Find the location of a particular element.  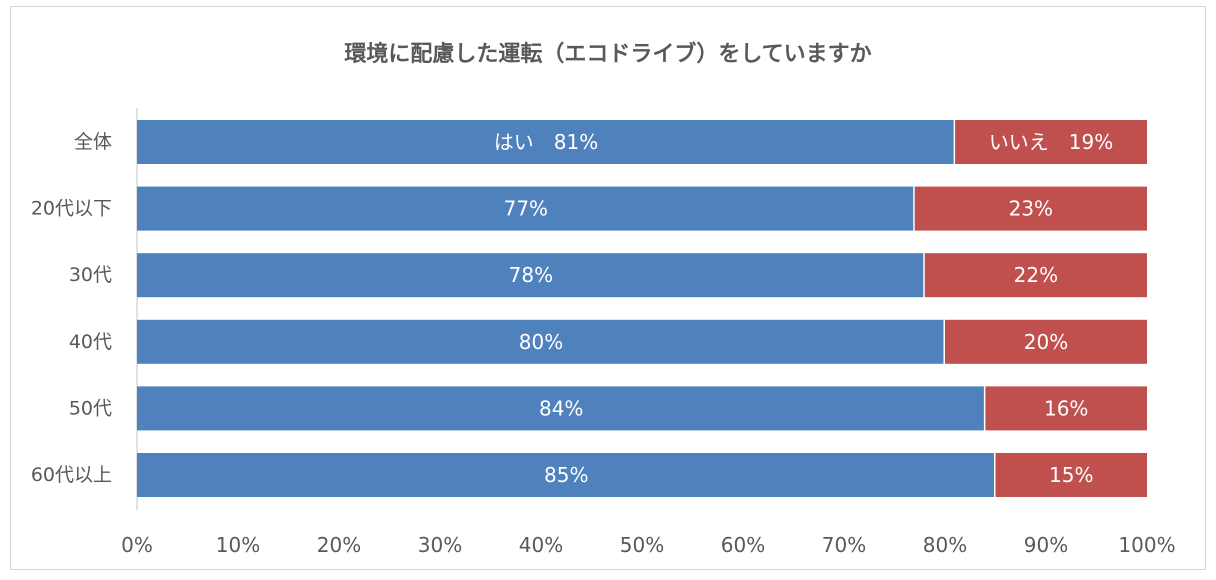

x-tick-label: 70% is located at coordinates (844, 545).